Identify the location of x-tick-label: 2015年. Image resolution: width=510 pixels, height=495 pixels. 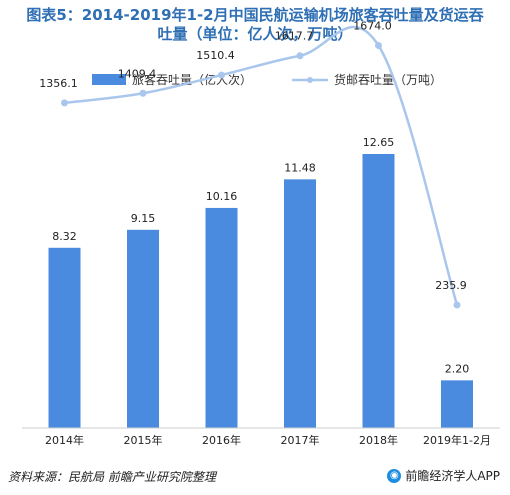
(143, 440).